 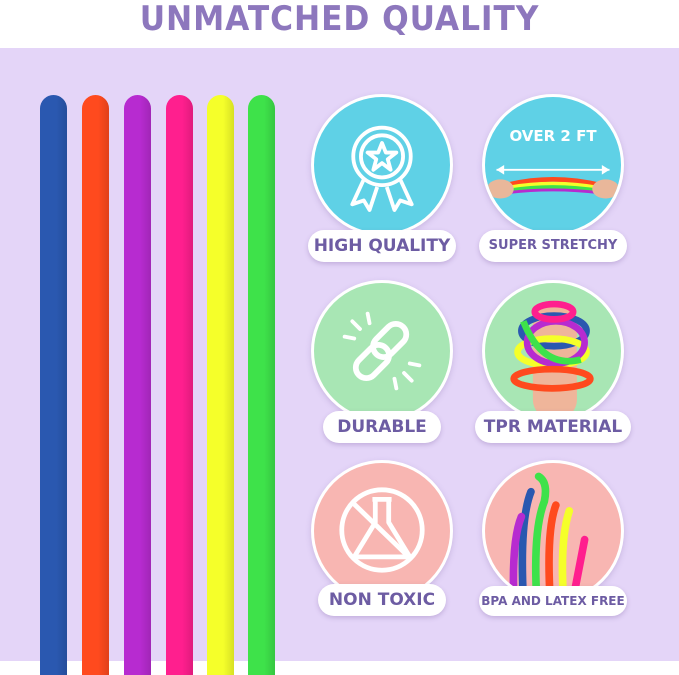 What do you see at coordinates (339, 19) in the screenshot?
I see `page-title: UNMATCHED QUALITY` at bounding box center [339, 19].